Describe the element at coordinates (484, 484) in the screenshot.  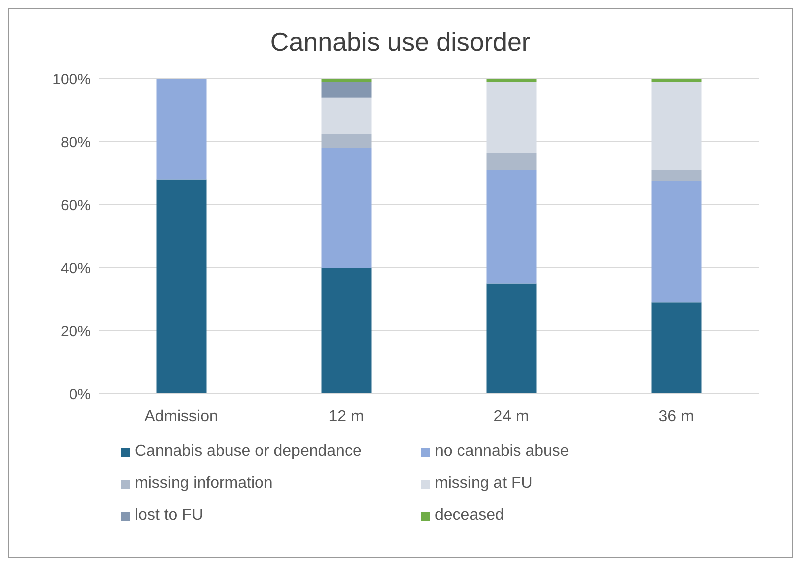
I see `legend-label: missing at FU` at that location.